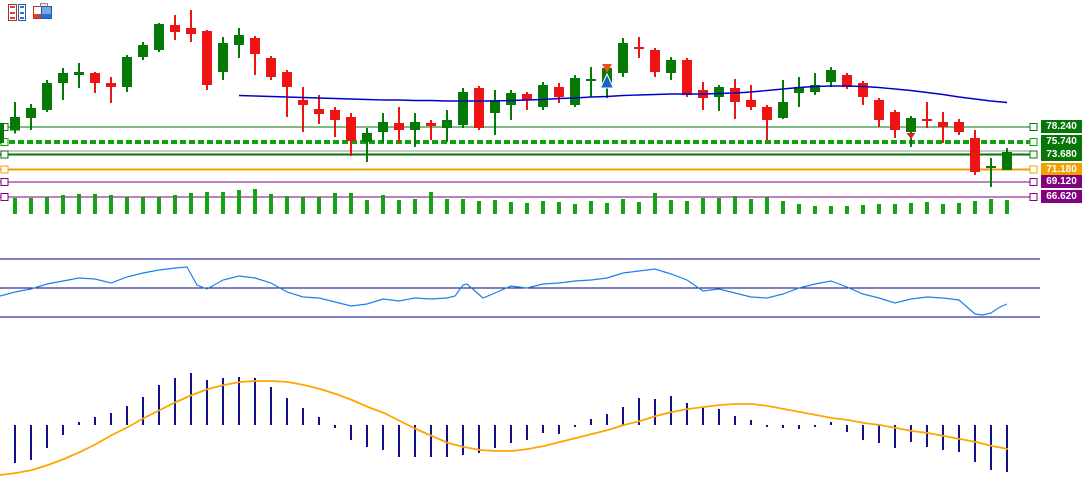 This screenshot has height=503, width=1082. I want to click on price-level-label-1: 78.240, so click(1061, 126).